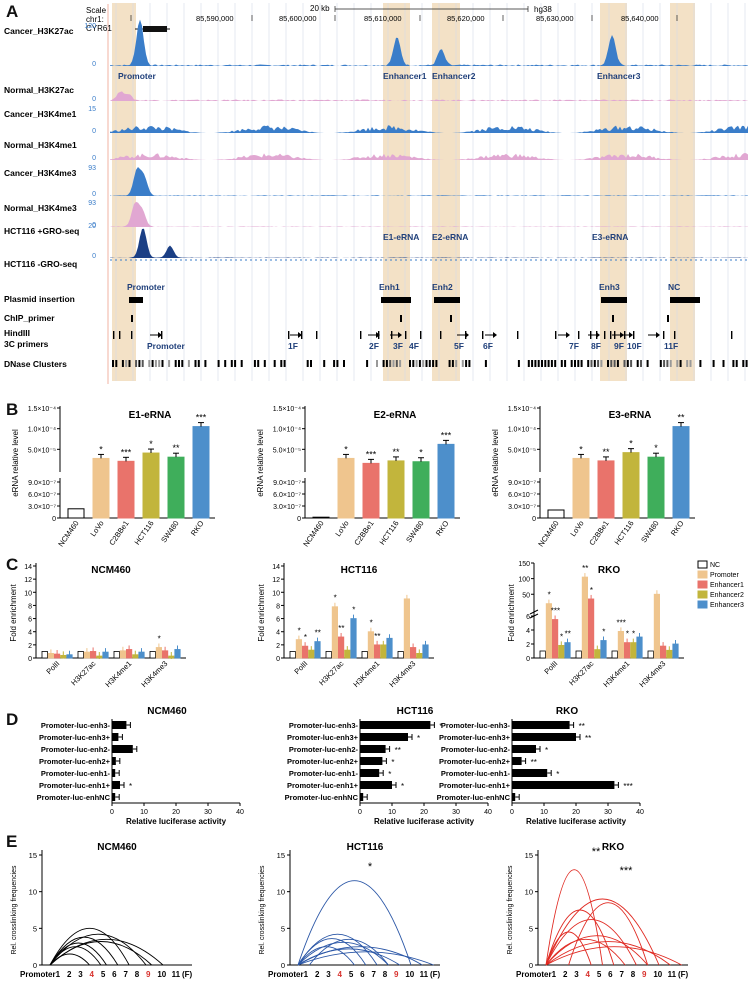  Describe the element at coordinates (702, 604) in the screenshot. I see `legend-swatch` at that location.